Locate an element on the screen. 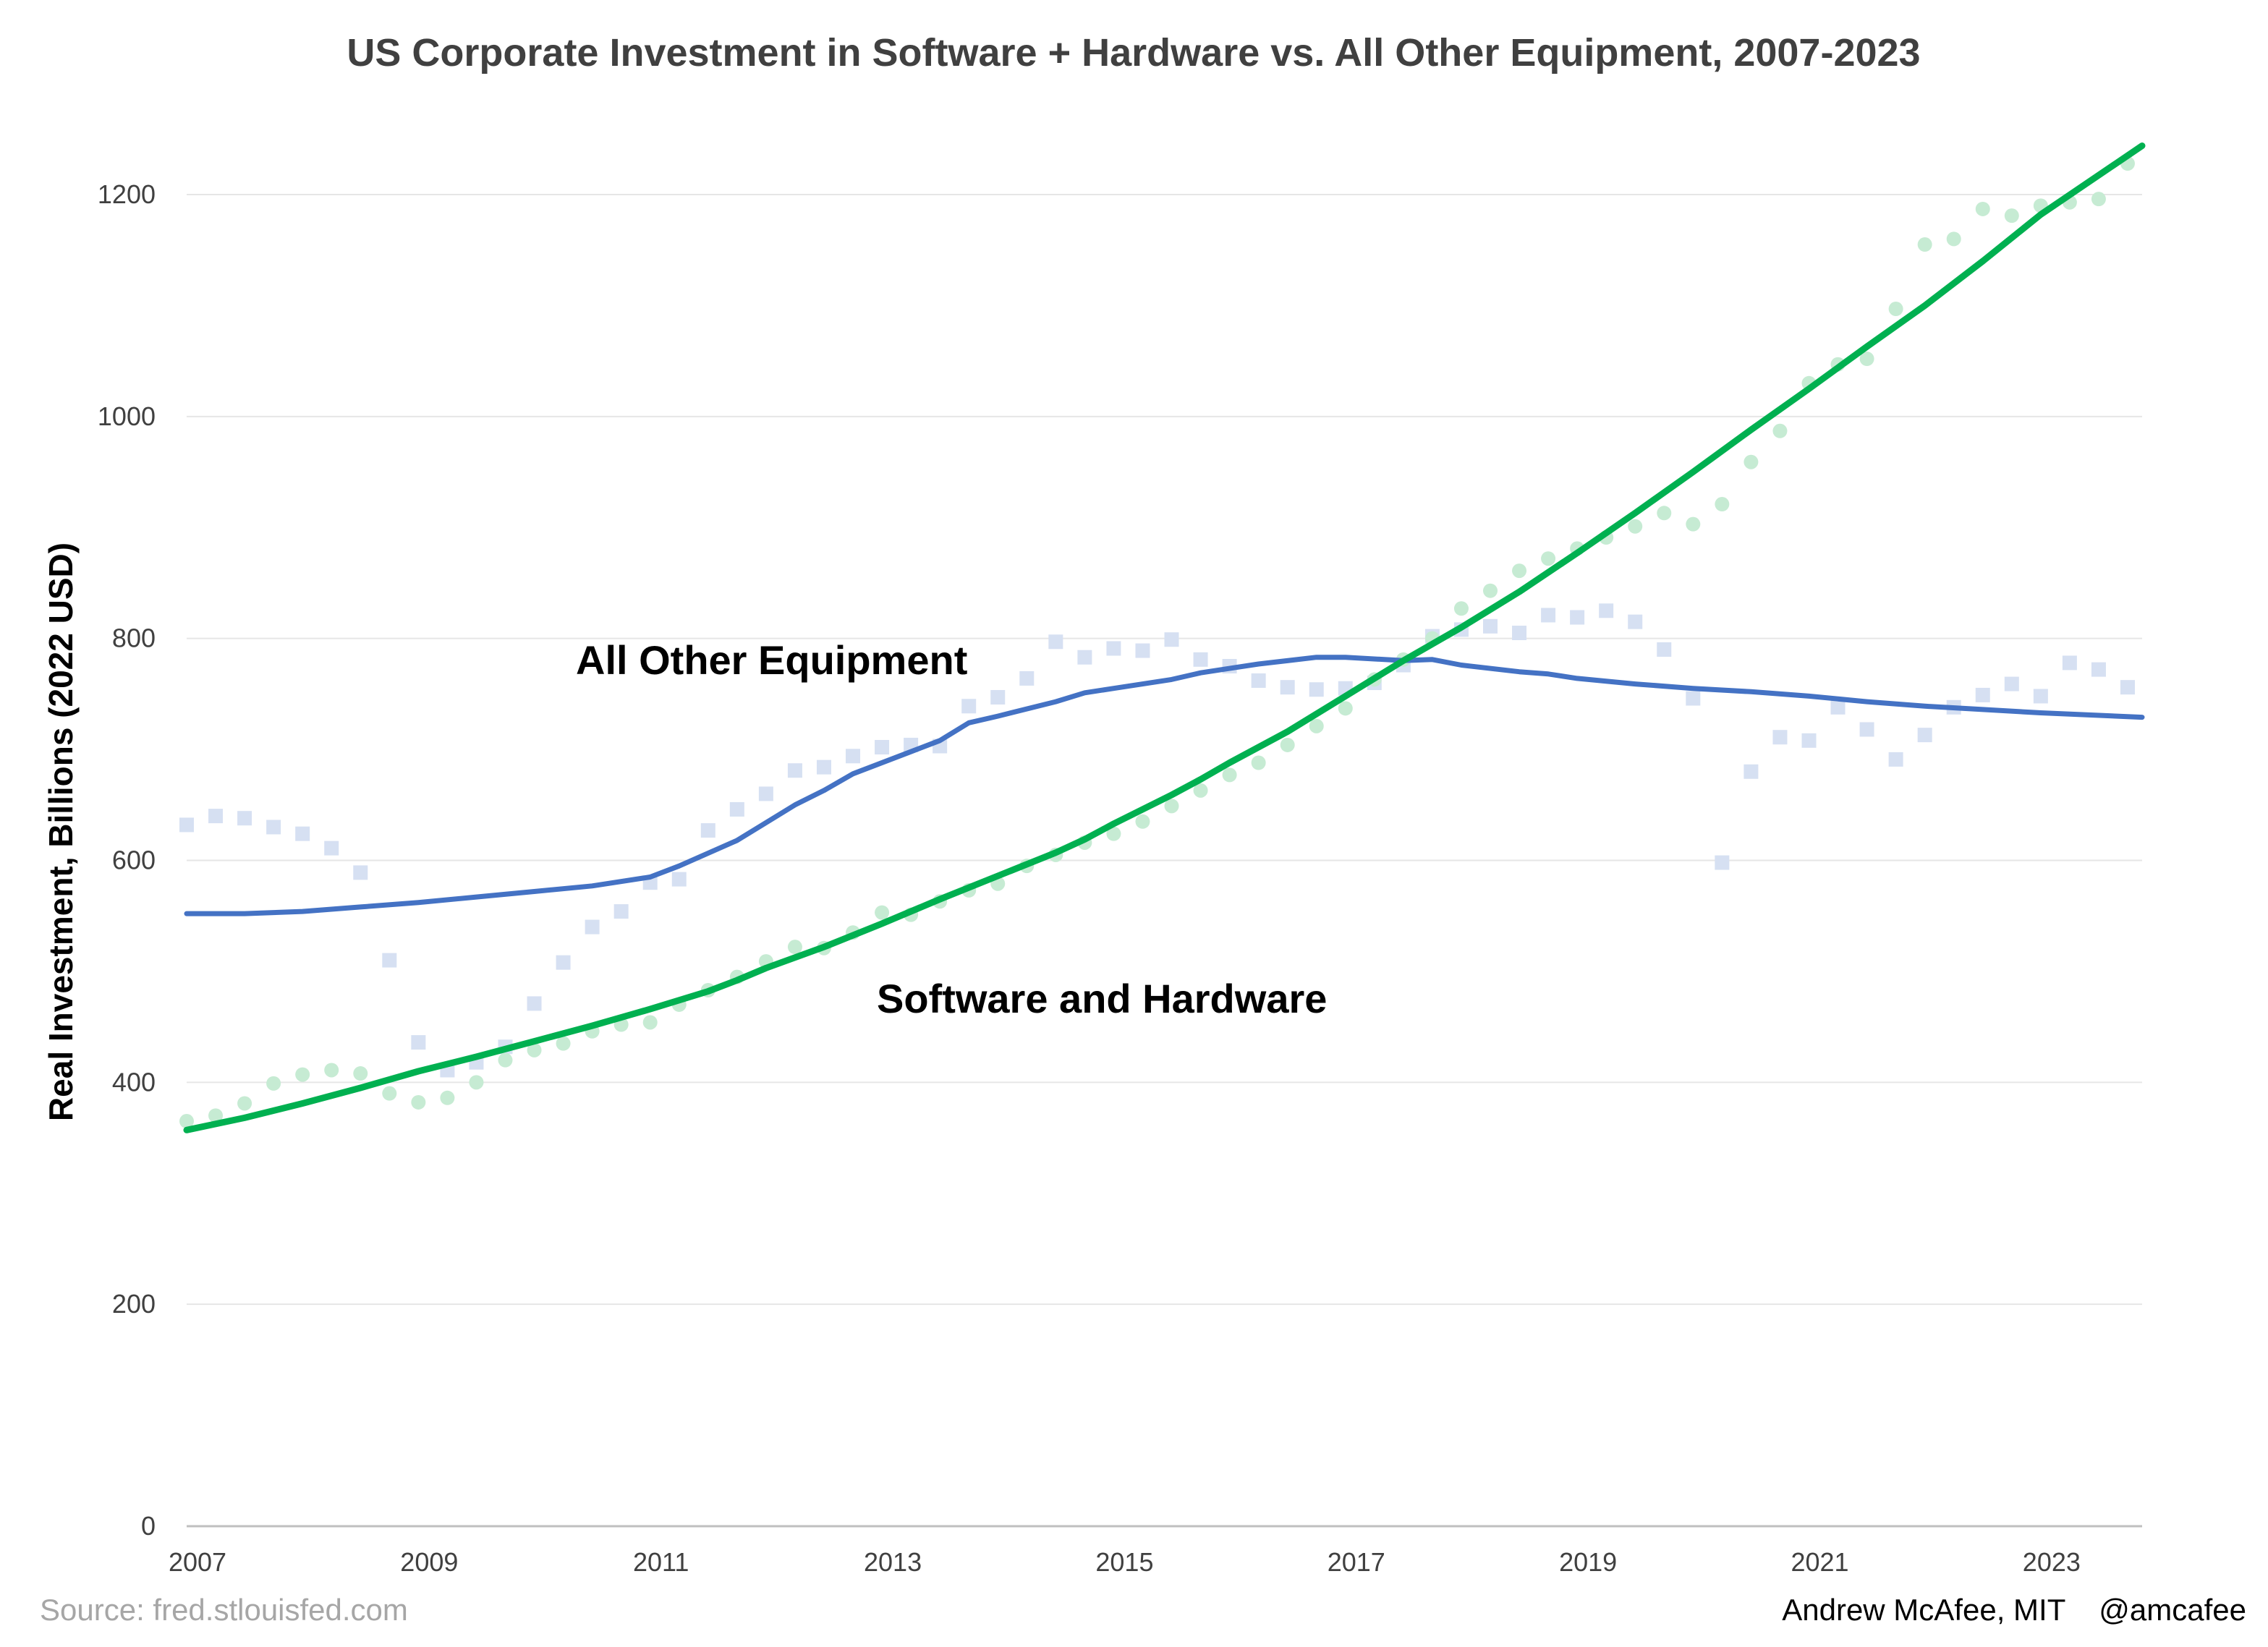 Image resolution: width=2268 pixels, height=1647 pixels. x-tick-label: 2007 is located at coordinates (197, 1562).